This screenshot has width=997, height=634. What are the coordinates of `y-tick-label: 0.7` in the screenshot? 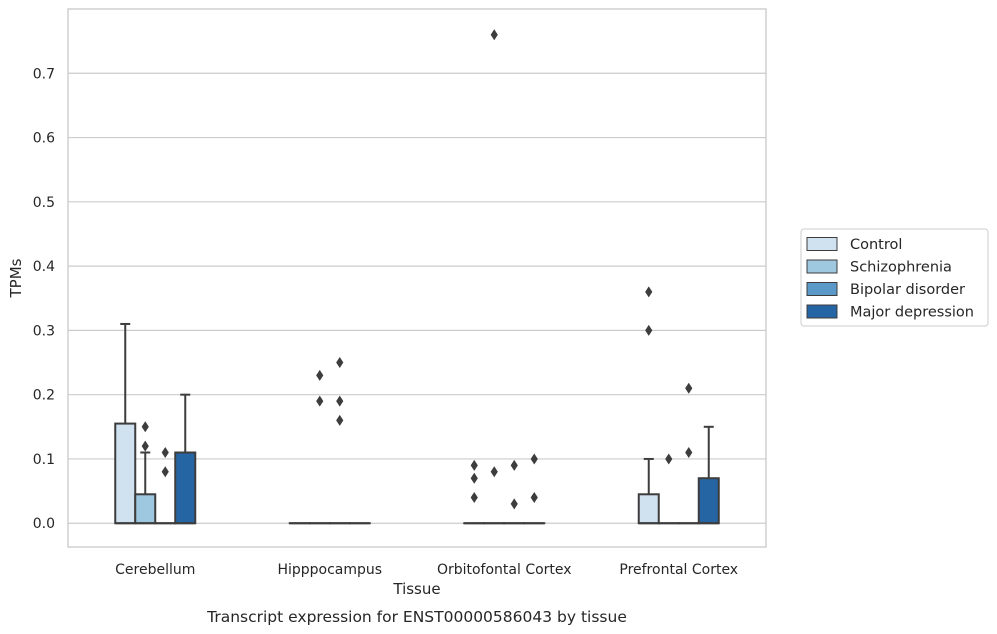 It's located at (44, 74).